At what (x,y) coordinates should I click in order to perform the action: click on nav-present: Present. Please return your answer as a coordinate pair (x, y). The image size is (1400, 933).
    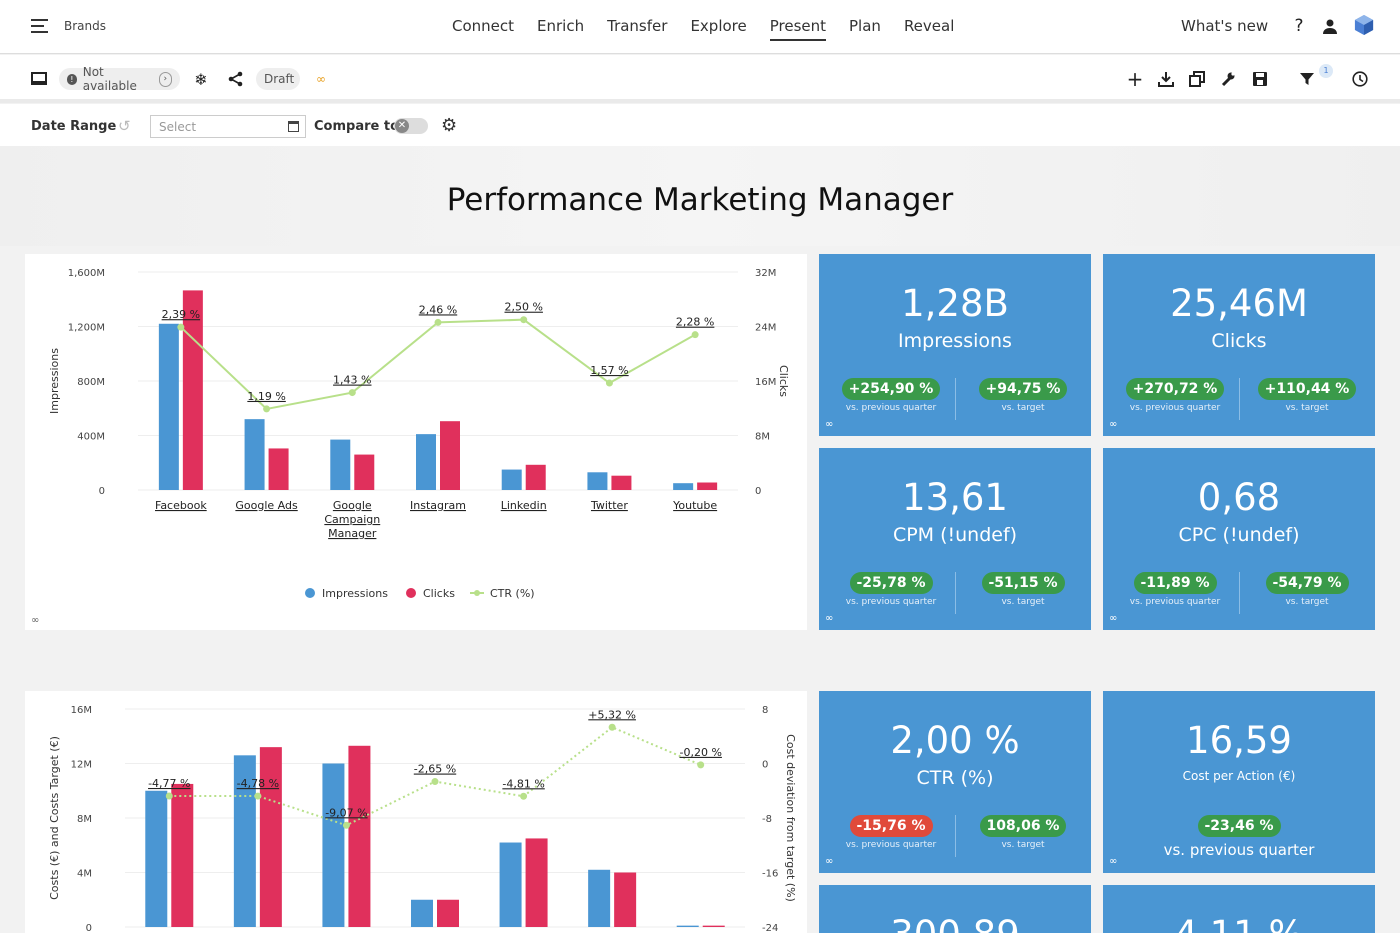
    Looking at the image, I should click on (798, 29).